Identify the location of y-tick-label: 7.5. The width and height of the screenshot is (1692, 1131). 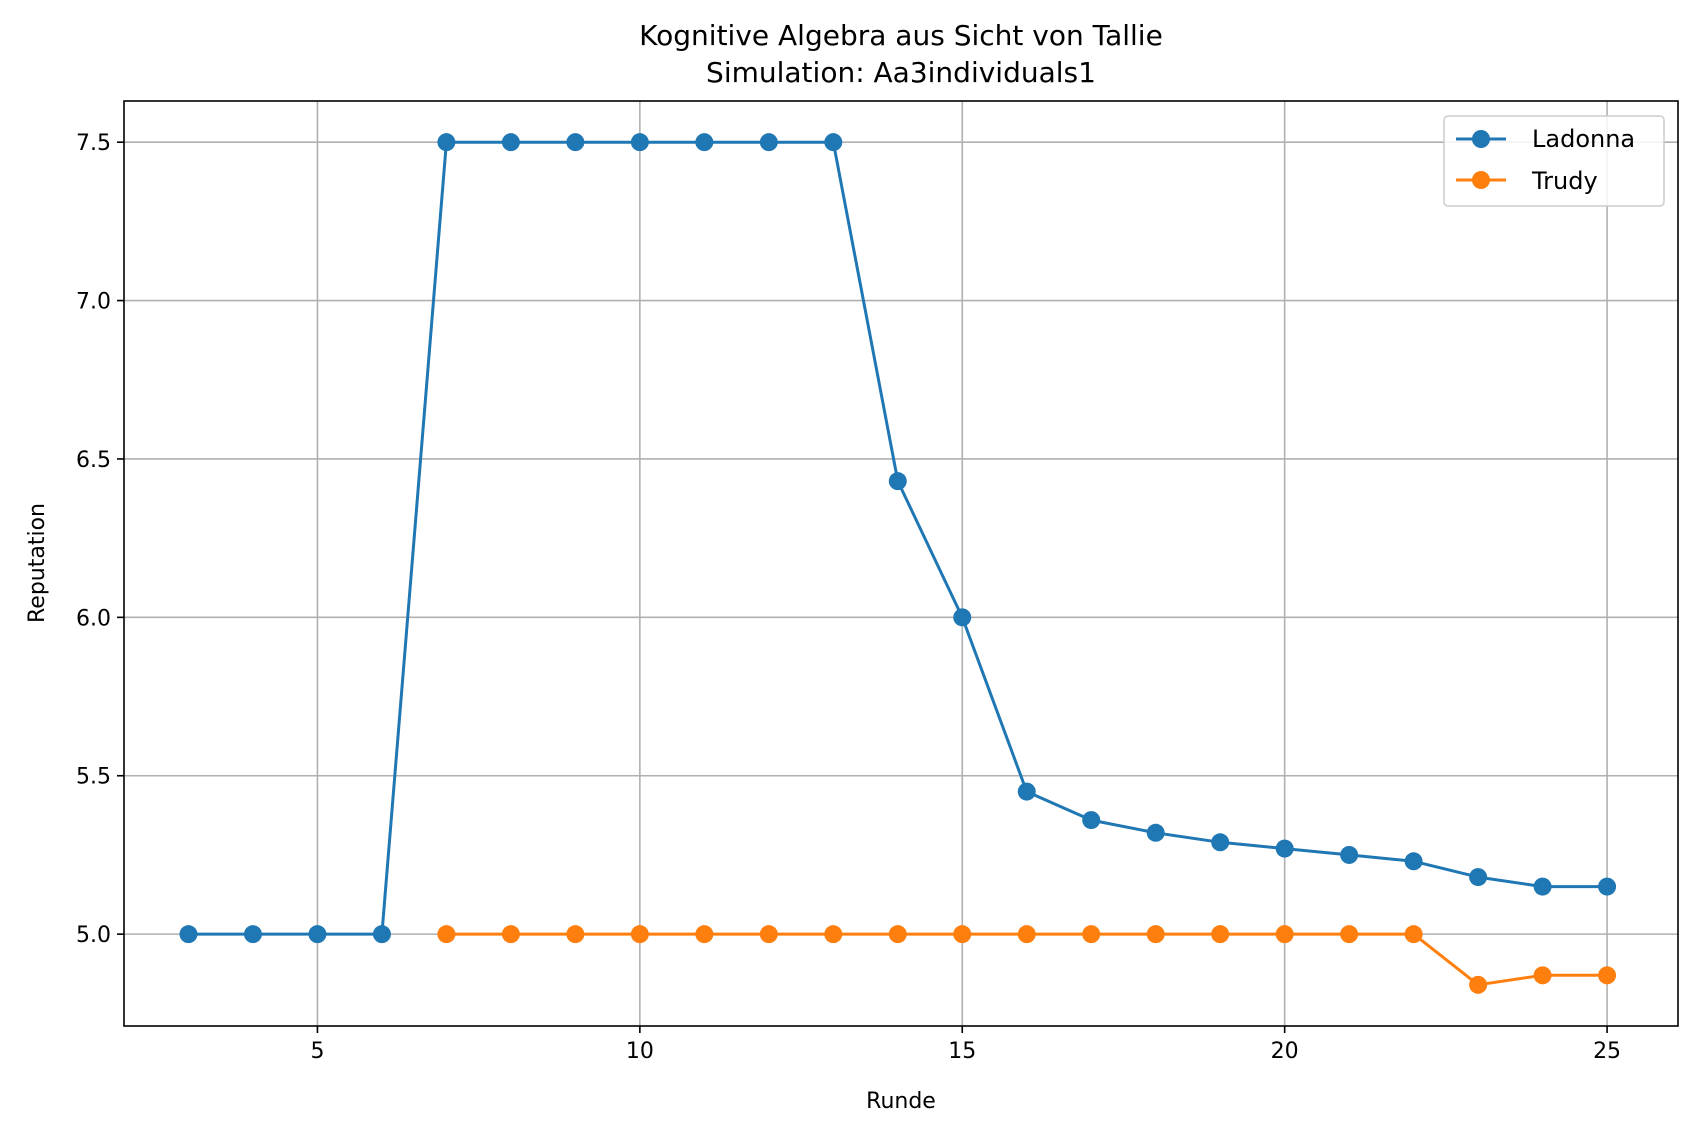
(93, 143).